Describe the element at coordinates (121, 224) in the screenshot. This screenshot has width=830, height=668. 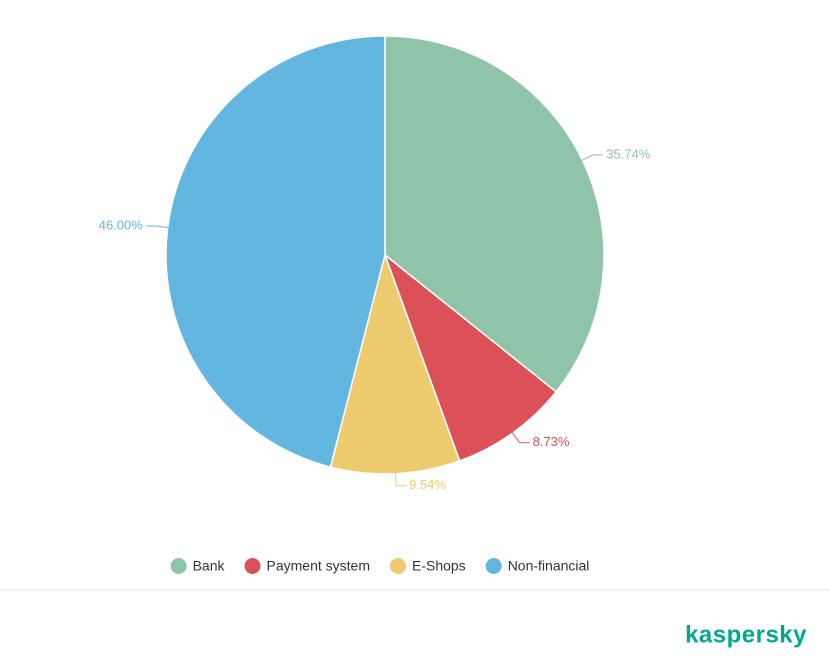
I see `data-label: 46.00%` at that location.